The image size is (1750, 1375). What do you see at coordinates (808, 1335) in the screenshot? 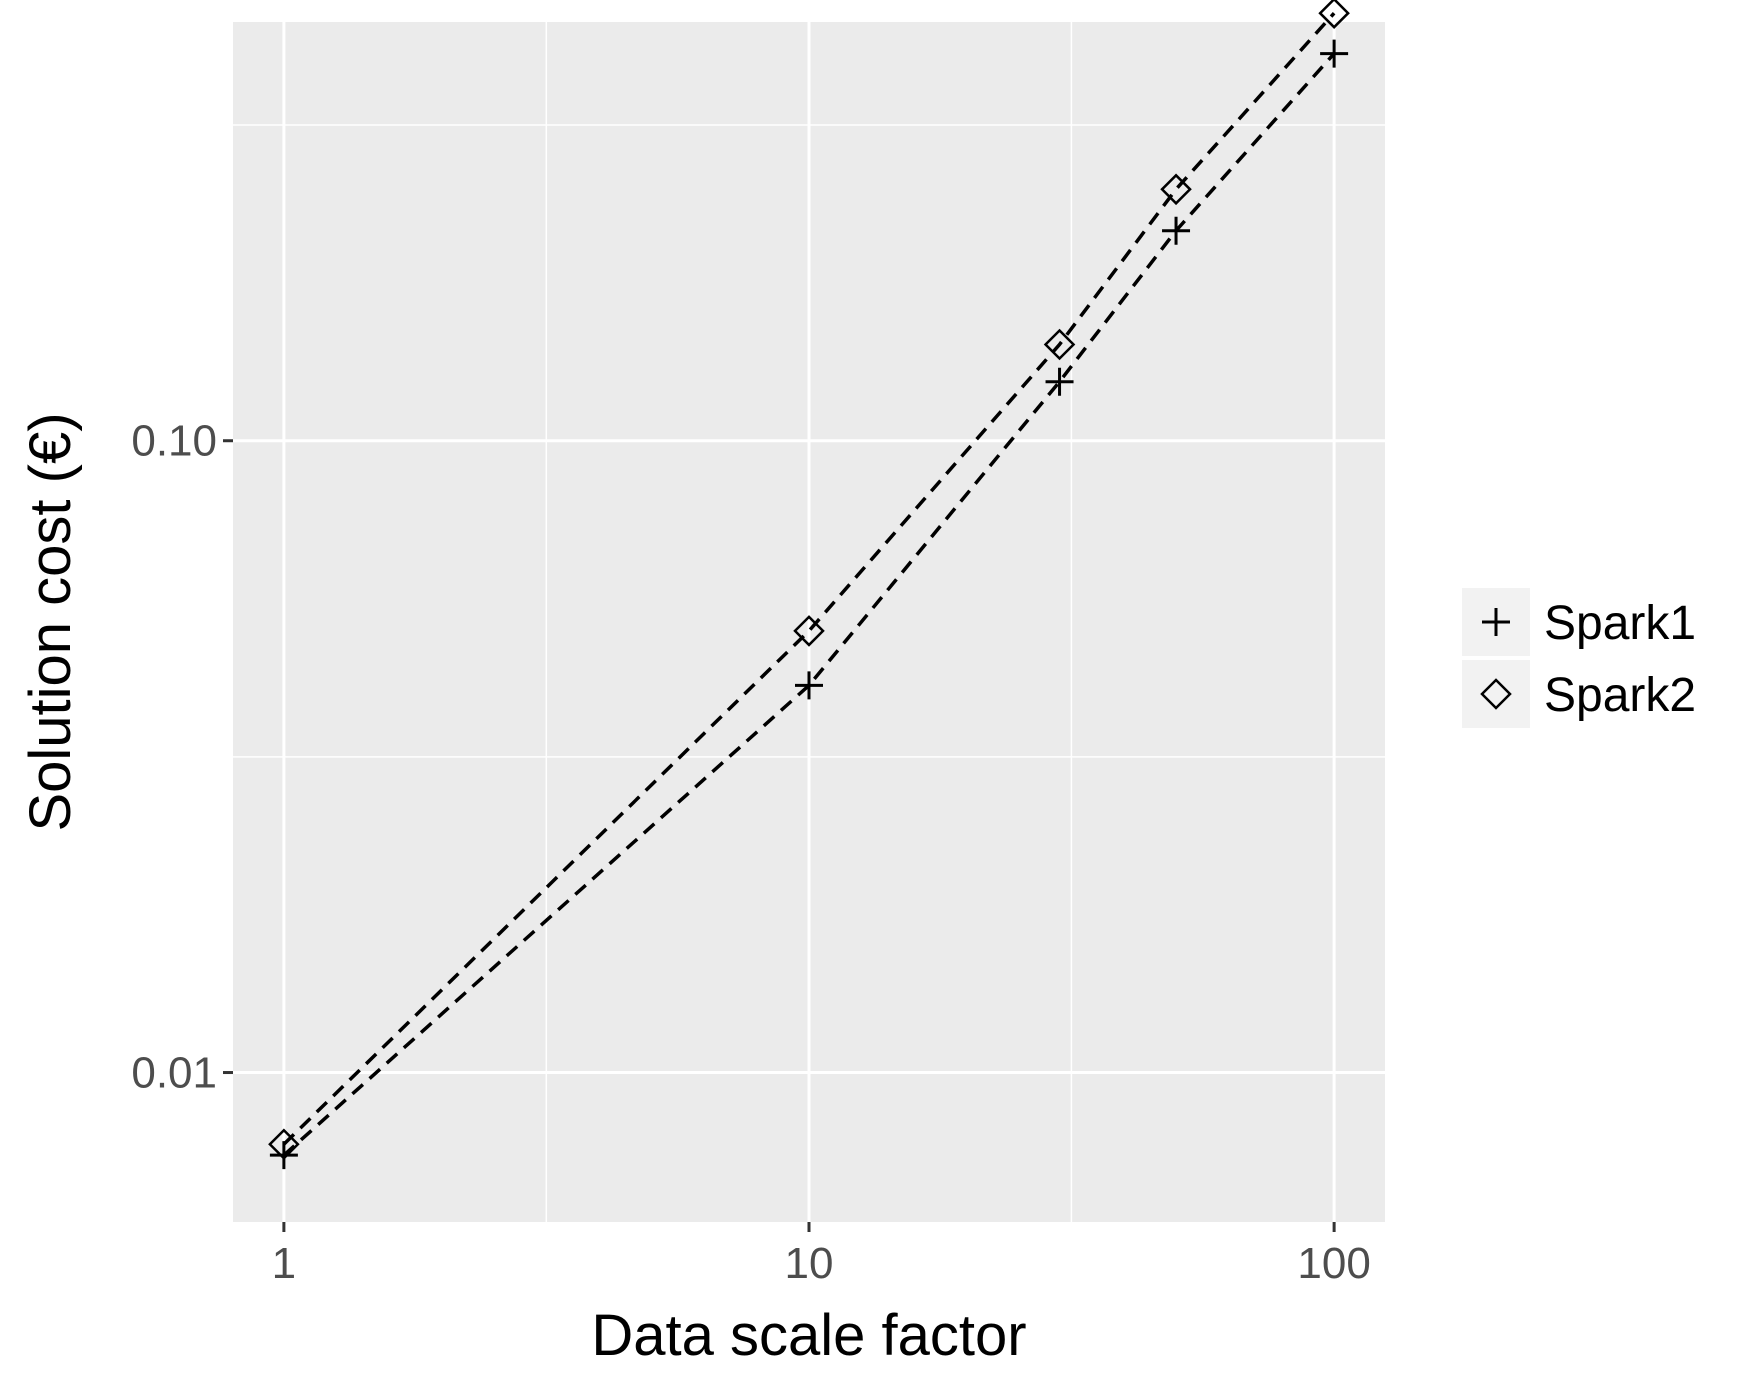
I see `x-axis-title: Data scale factor` at bounding box center [808, 1335].